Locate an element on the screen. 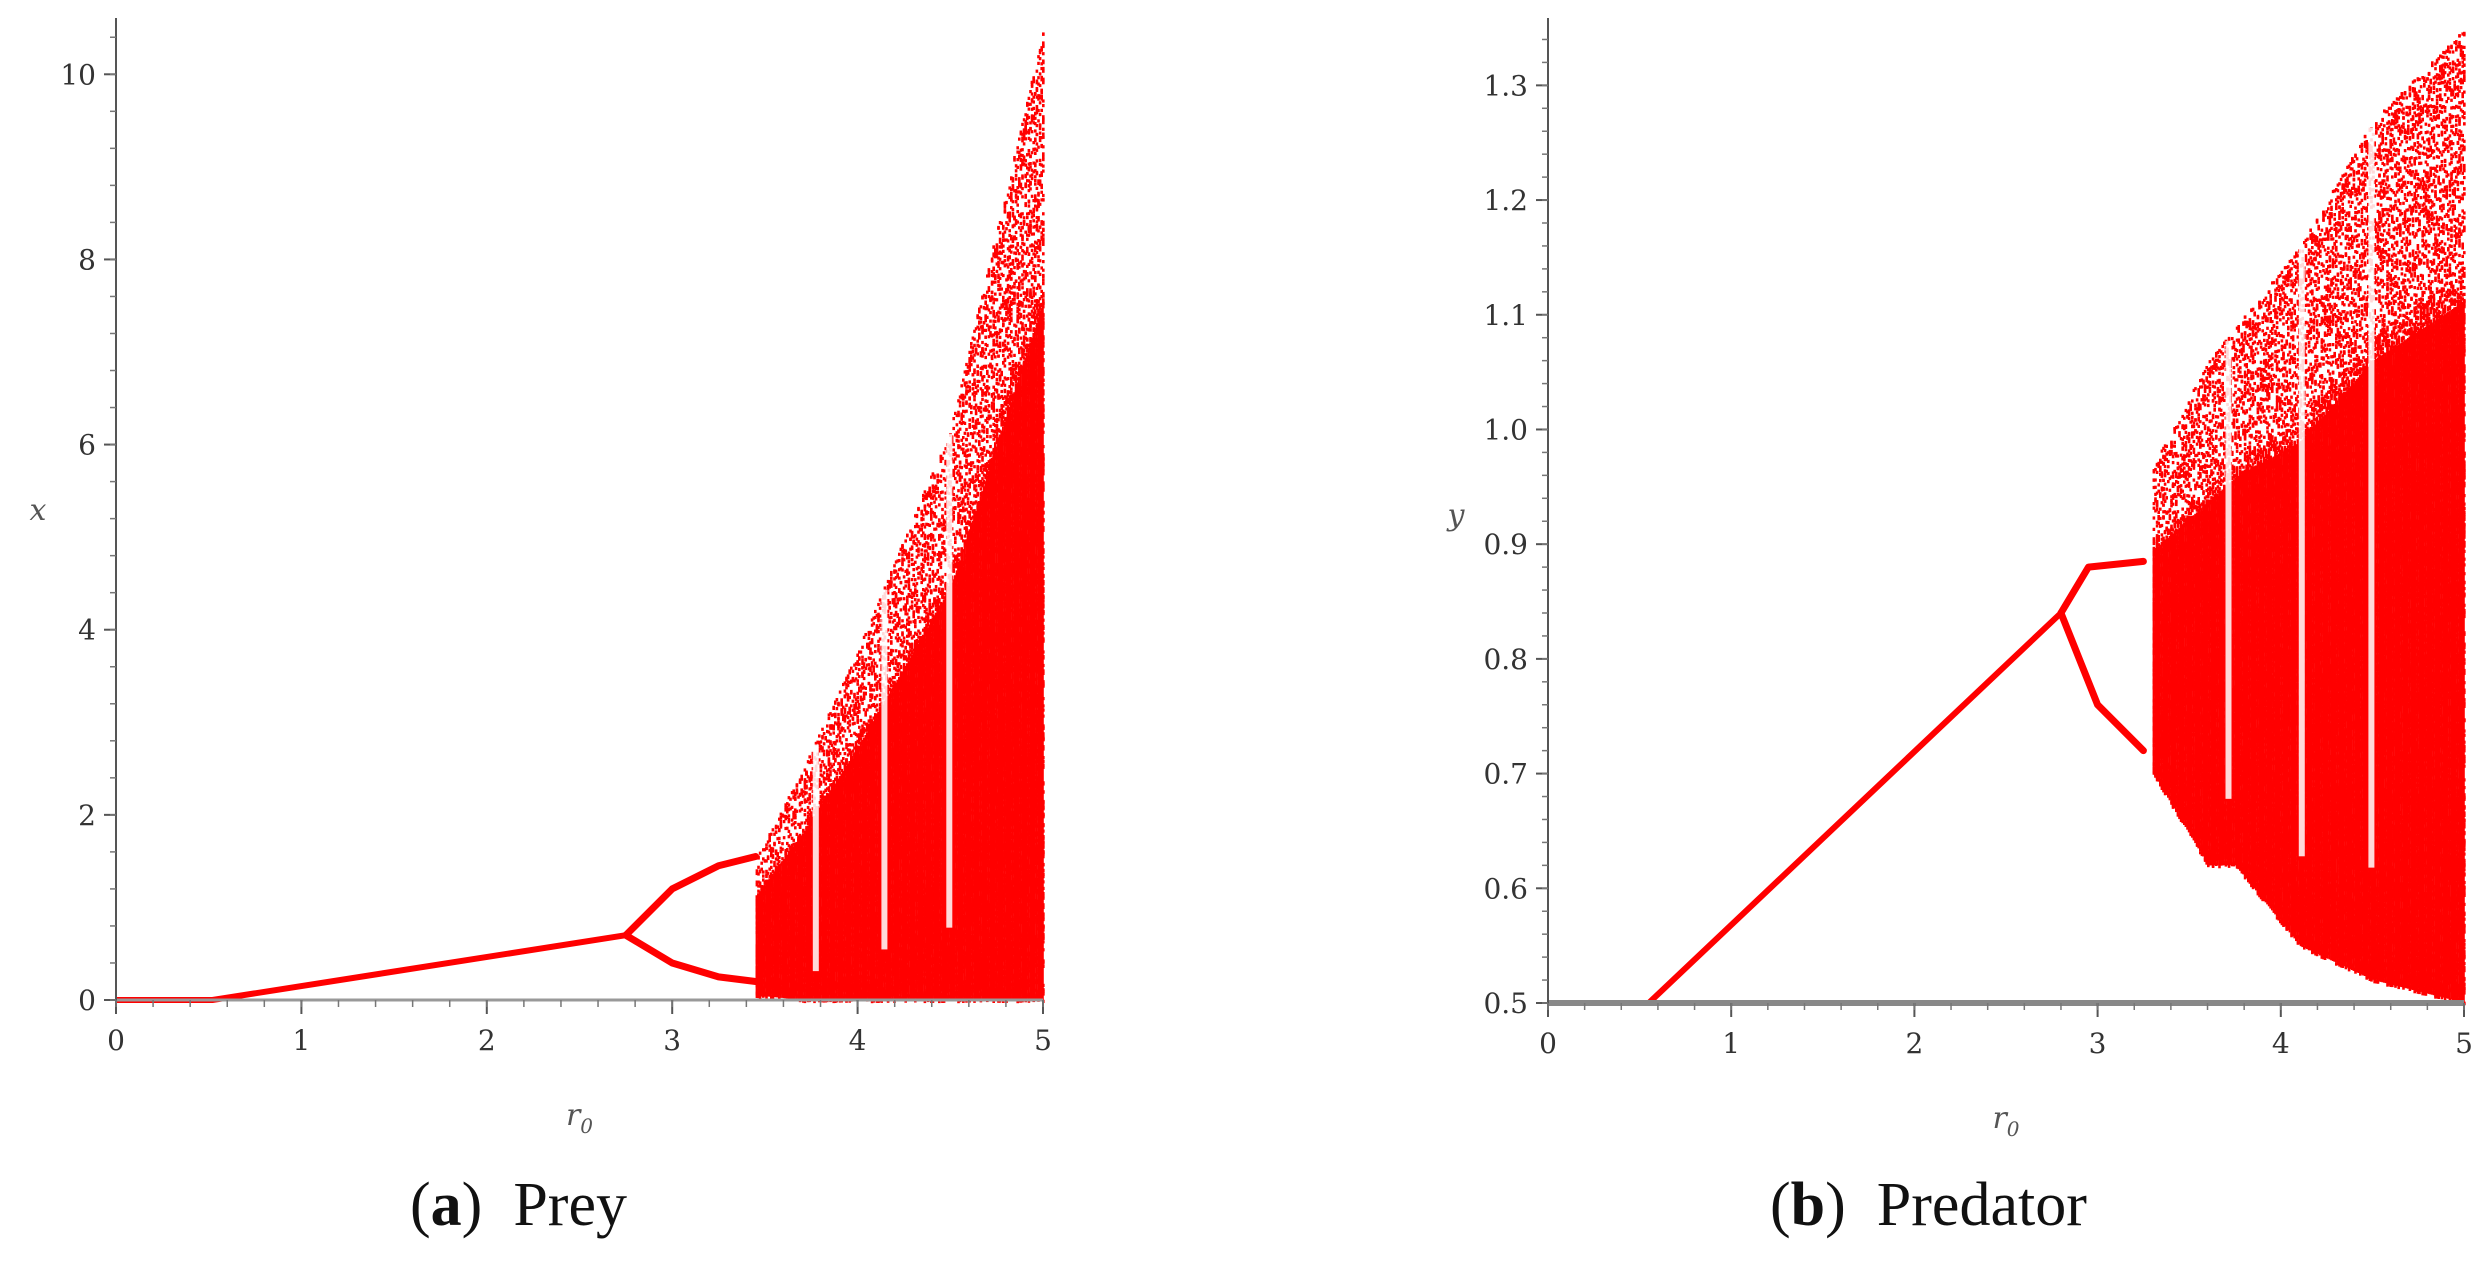  caption-b-label: b is located at coordinates (1808, 1205).